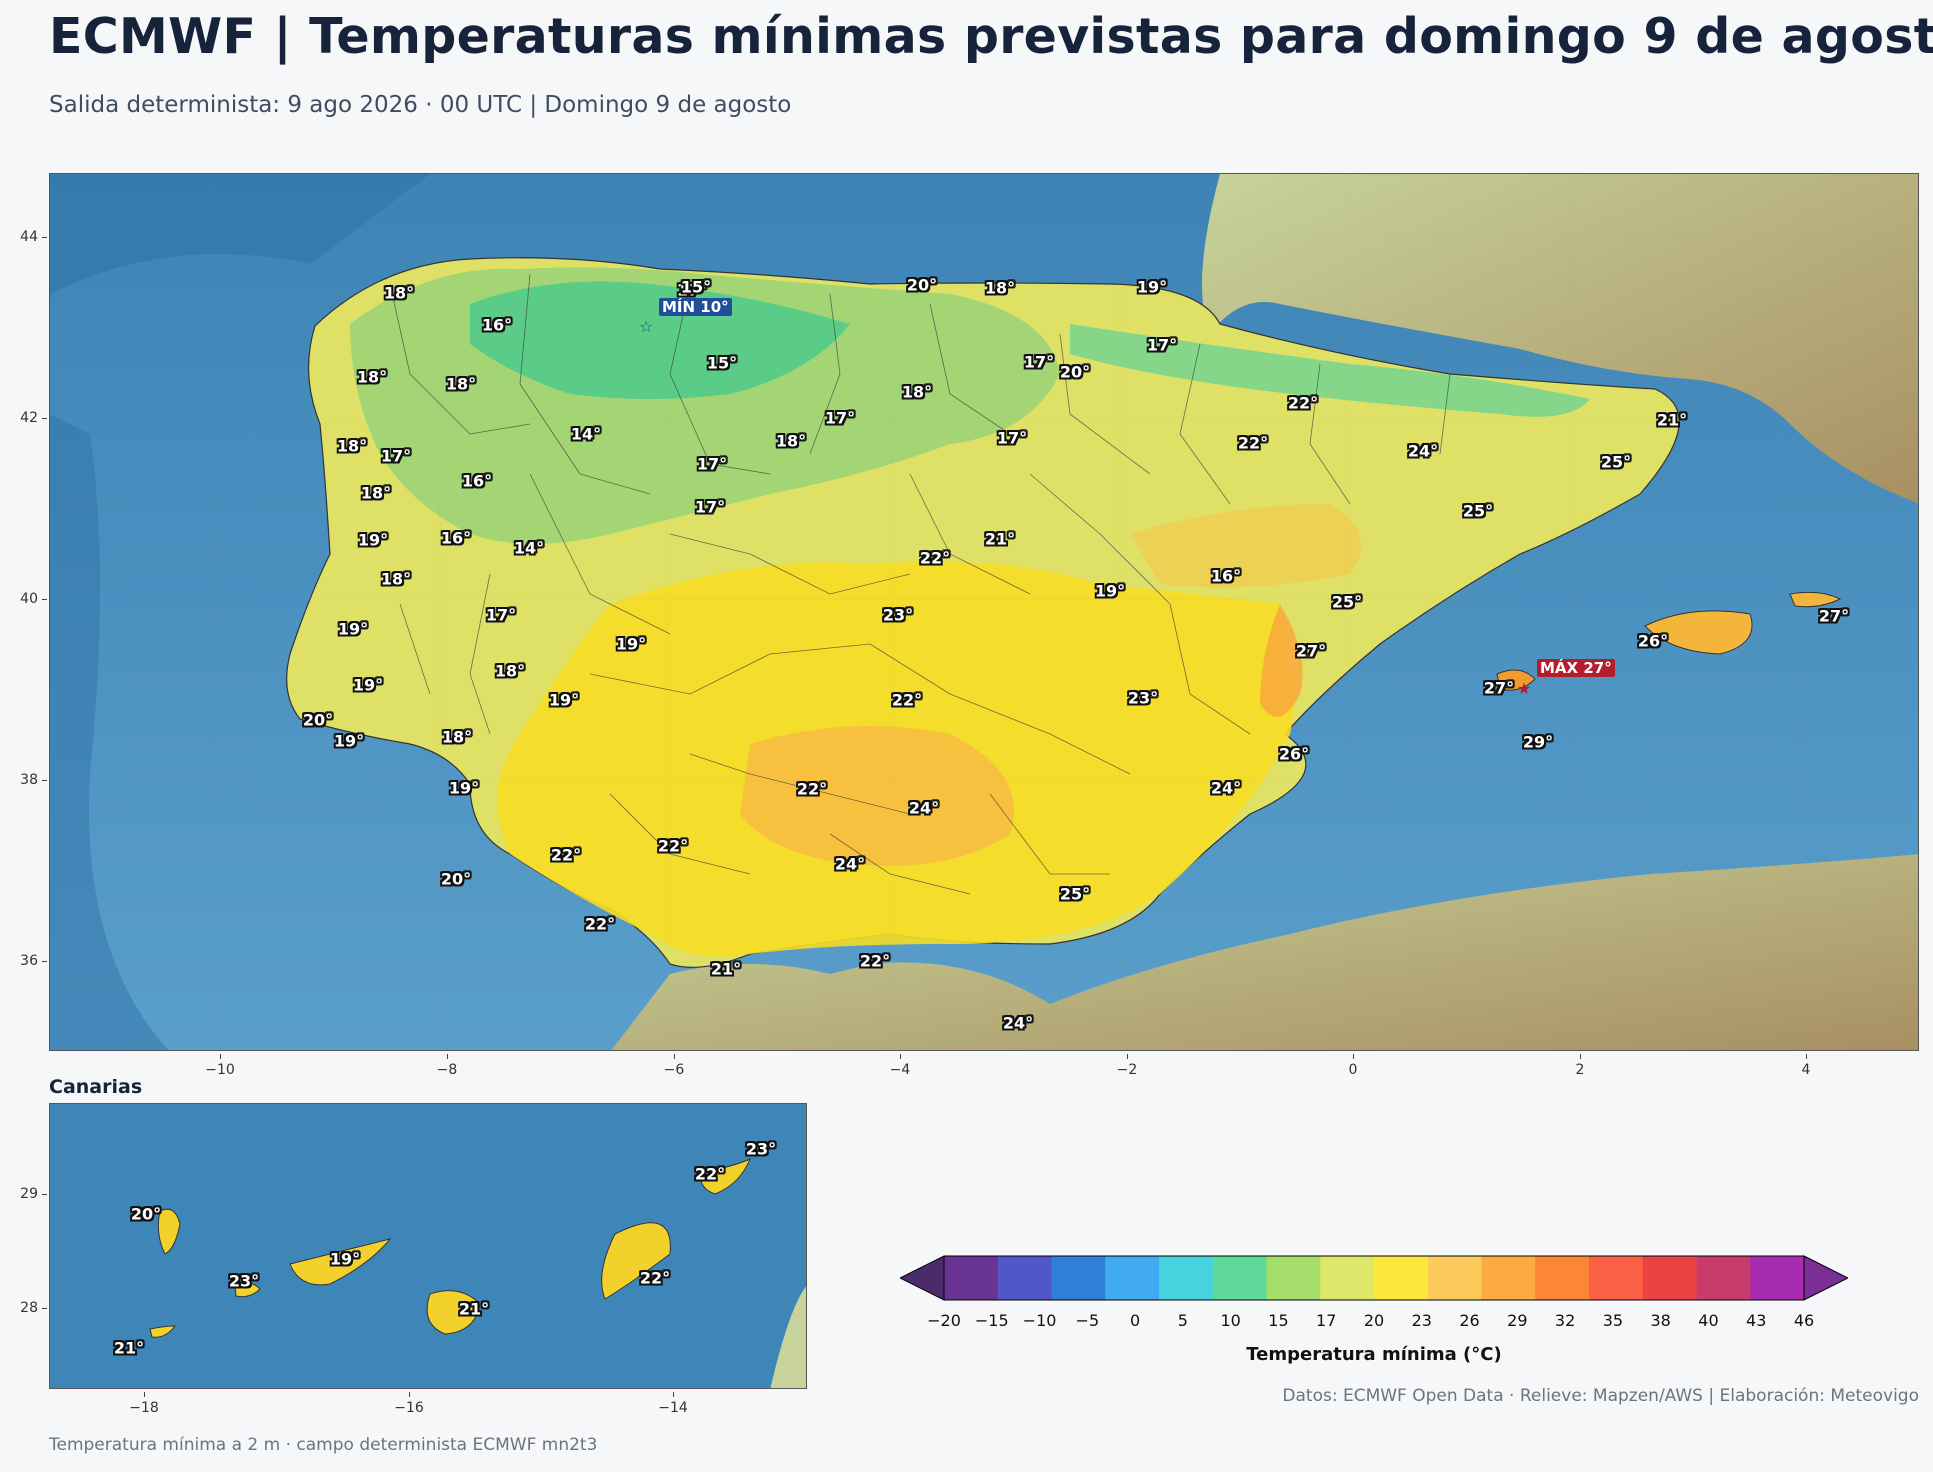 Image resolution: width=1933 pixels, height=1472 pixels. Describe the element at coordinates (1330, 370) in the screenshot. I see `pyrenees-zone` at that location.